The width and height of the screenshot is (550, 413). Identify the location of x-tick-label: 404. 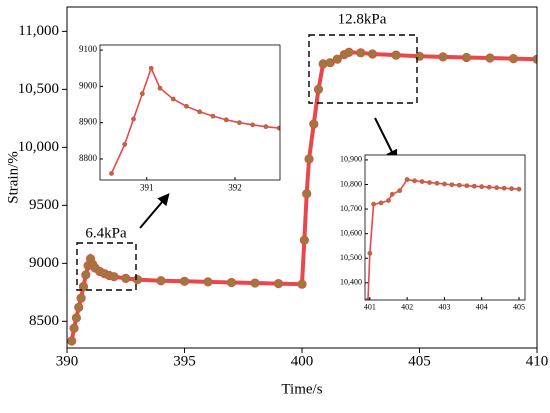
(482, 306).